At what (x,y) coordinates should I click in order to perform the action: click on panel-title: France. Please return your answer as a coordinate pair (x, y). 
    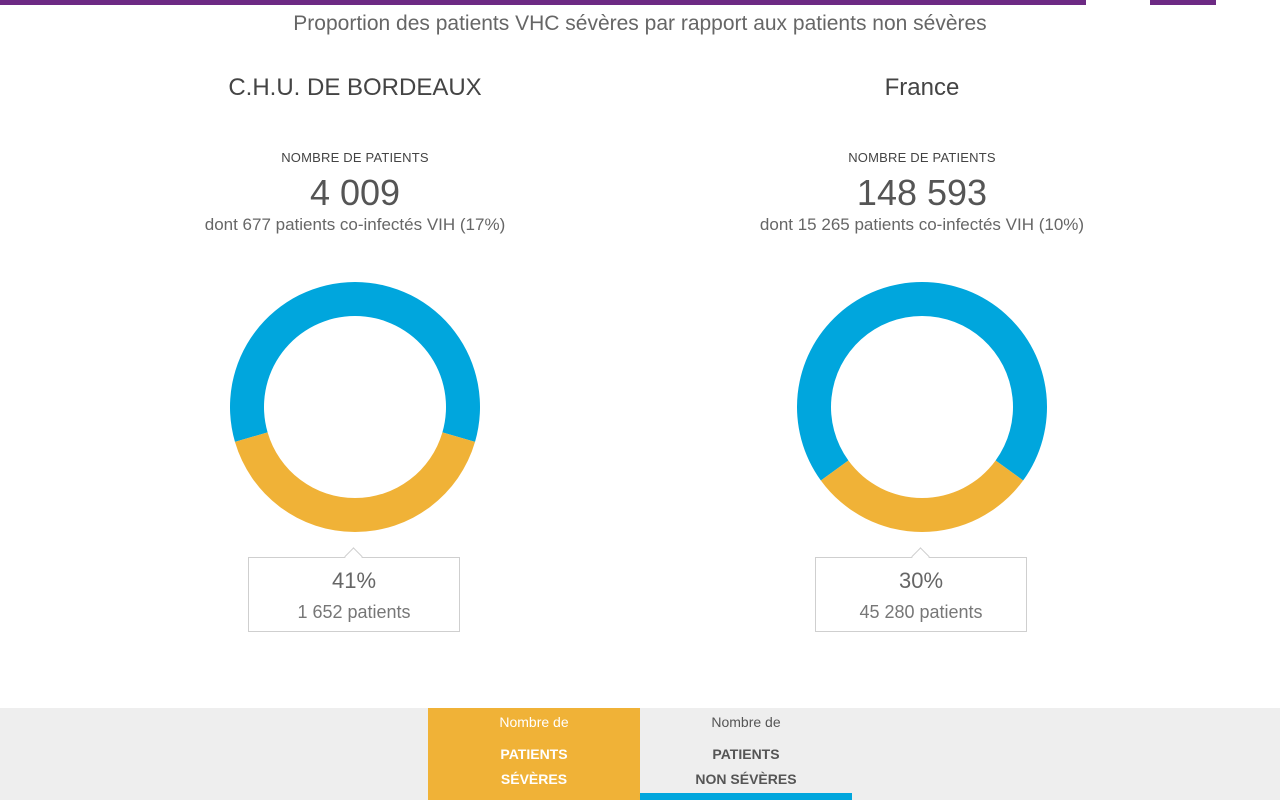
    Looking at the image, I should click on (922, 87).